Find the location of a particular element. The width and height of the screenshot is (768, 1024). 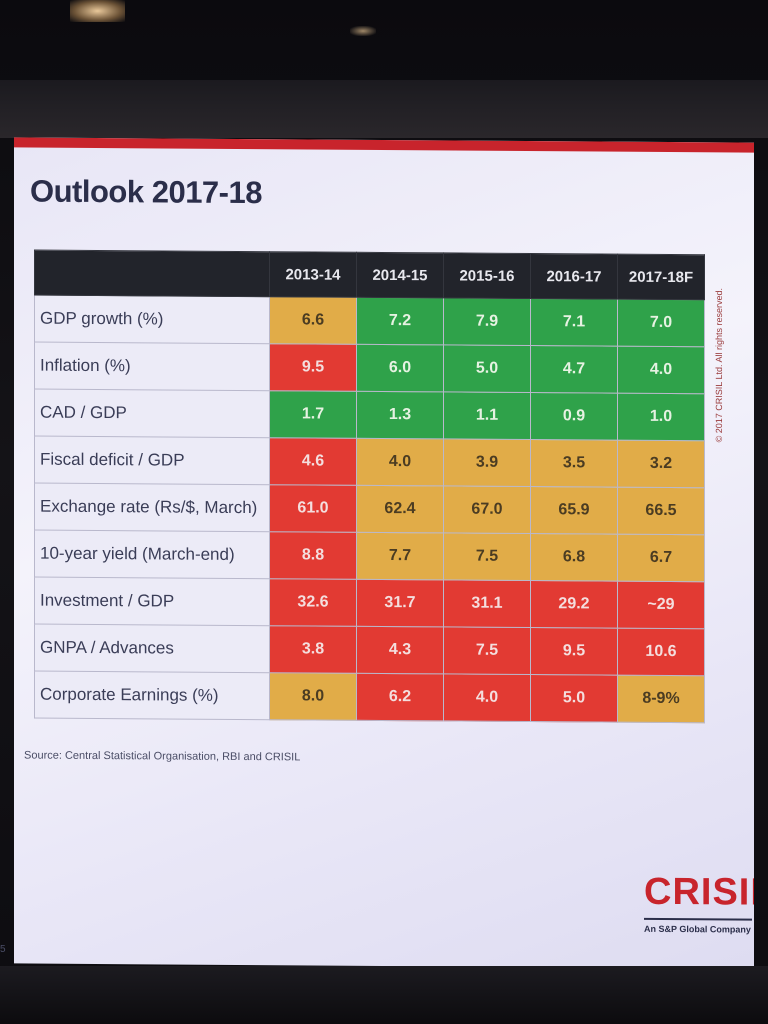

table-cell: 6.0 is located at coordinates (400, 368).